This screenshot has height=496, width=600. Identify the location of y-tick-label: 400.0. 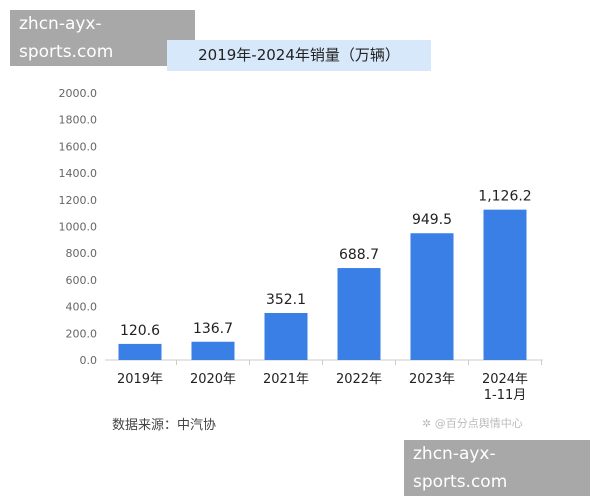
(82, 307).